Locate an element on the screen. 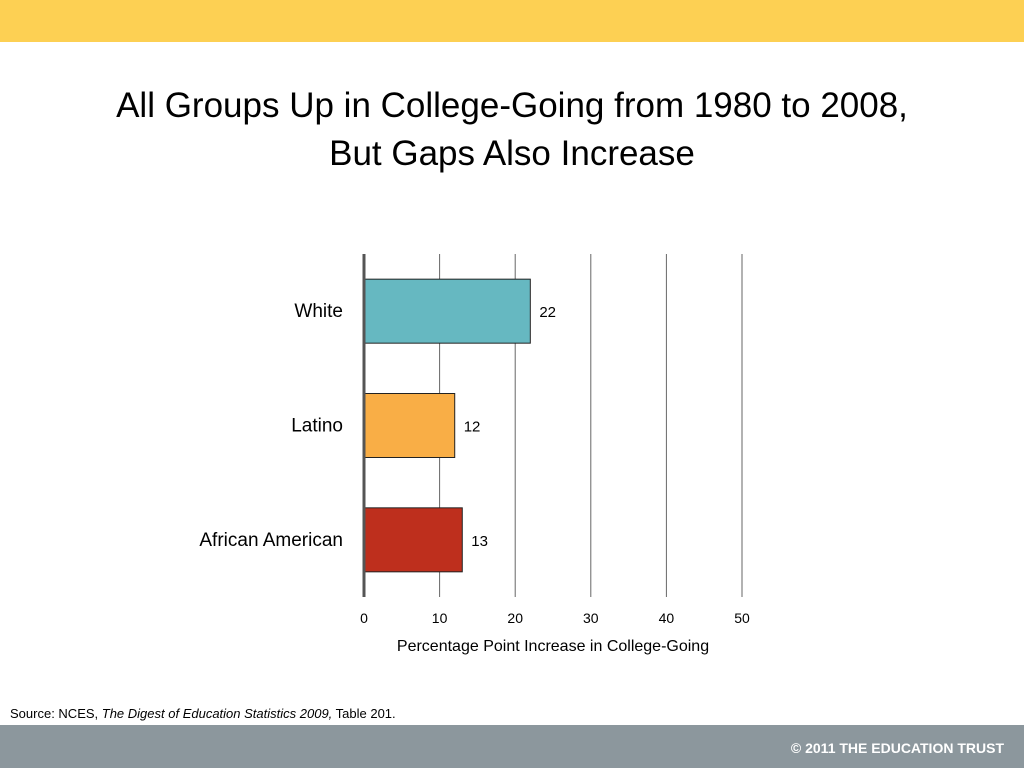 Image resolution: width=1024 pixels, height=768 pixels. bar-white is located at coordinates (447, 311).